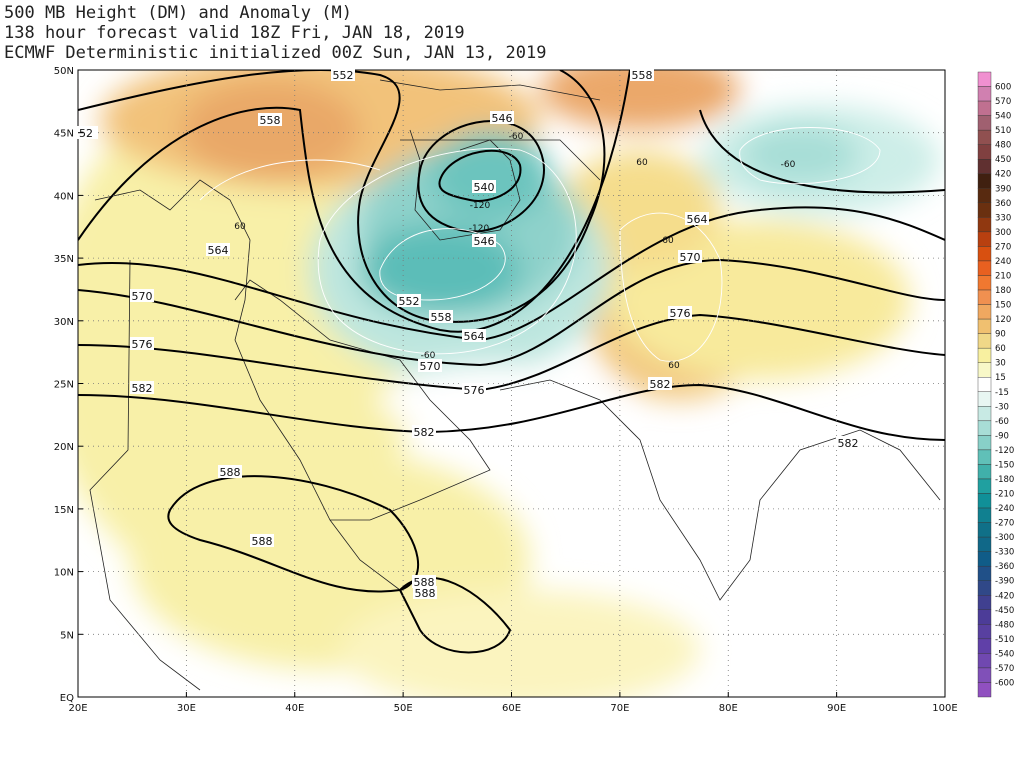 This screenshot has width=1024, height=768. I want to click on lat-label: 35N, so click(64, 259).